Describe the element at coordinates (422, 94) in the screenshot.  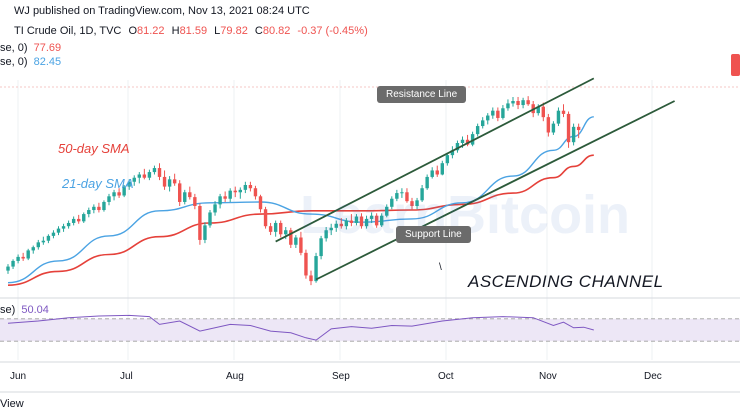
I see `resistance-line-label: Resistance Line` at that location.